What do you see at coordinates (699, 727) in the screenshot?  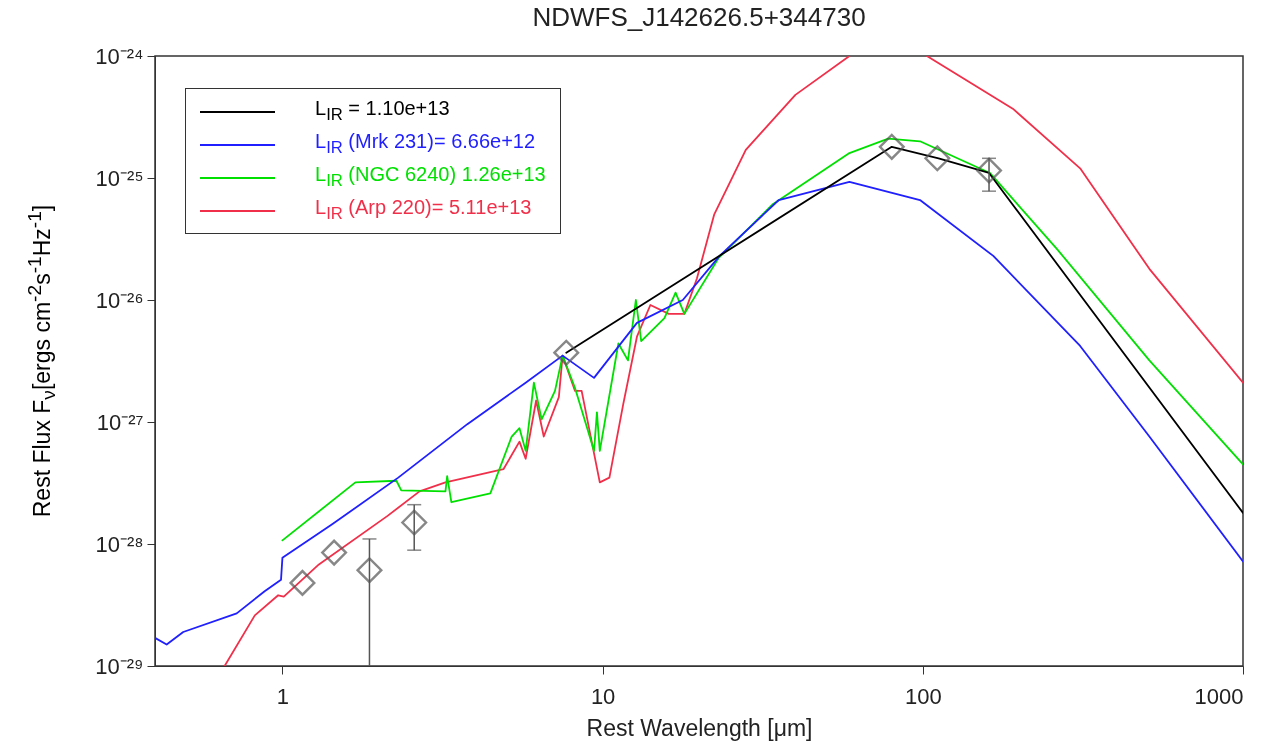 I see `x-axis-title: Rest Wavelength [μm]` at bounding box center [699, 727].